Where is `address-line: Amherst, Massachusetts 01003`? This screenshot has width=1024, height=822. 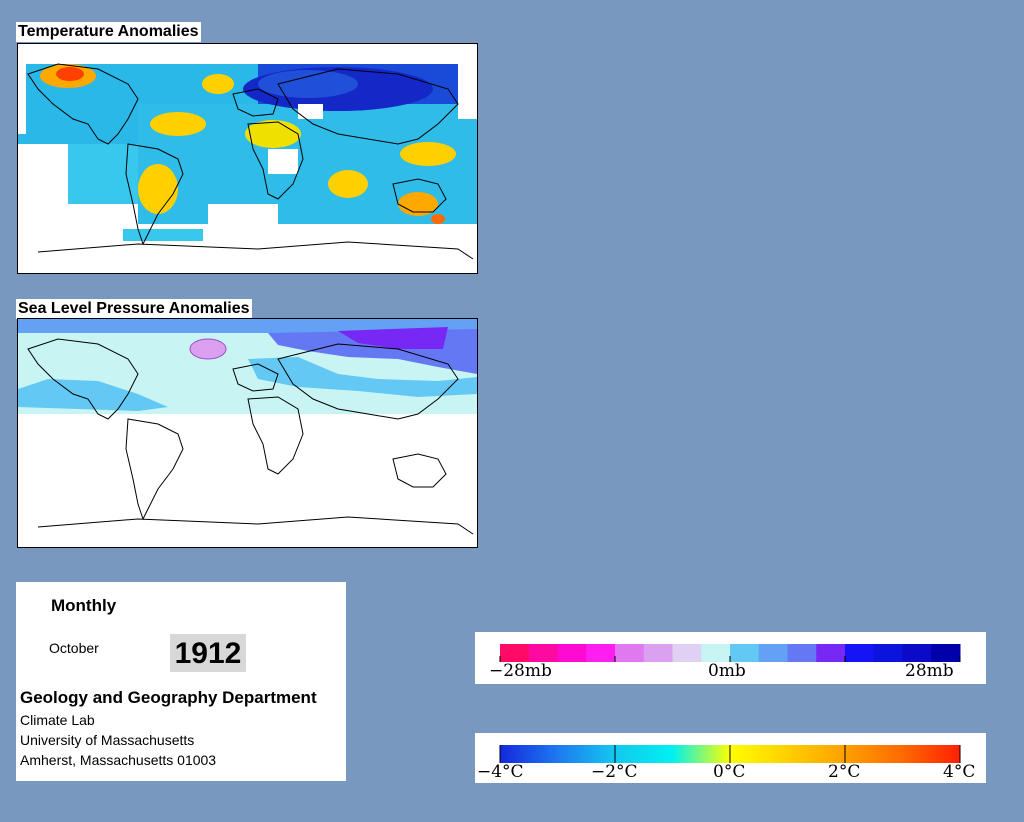 address-line: Amherst, Massachusetts 01003 is located at coordinates (118, 760).